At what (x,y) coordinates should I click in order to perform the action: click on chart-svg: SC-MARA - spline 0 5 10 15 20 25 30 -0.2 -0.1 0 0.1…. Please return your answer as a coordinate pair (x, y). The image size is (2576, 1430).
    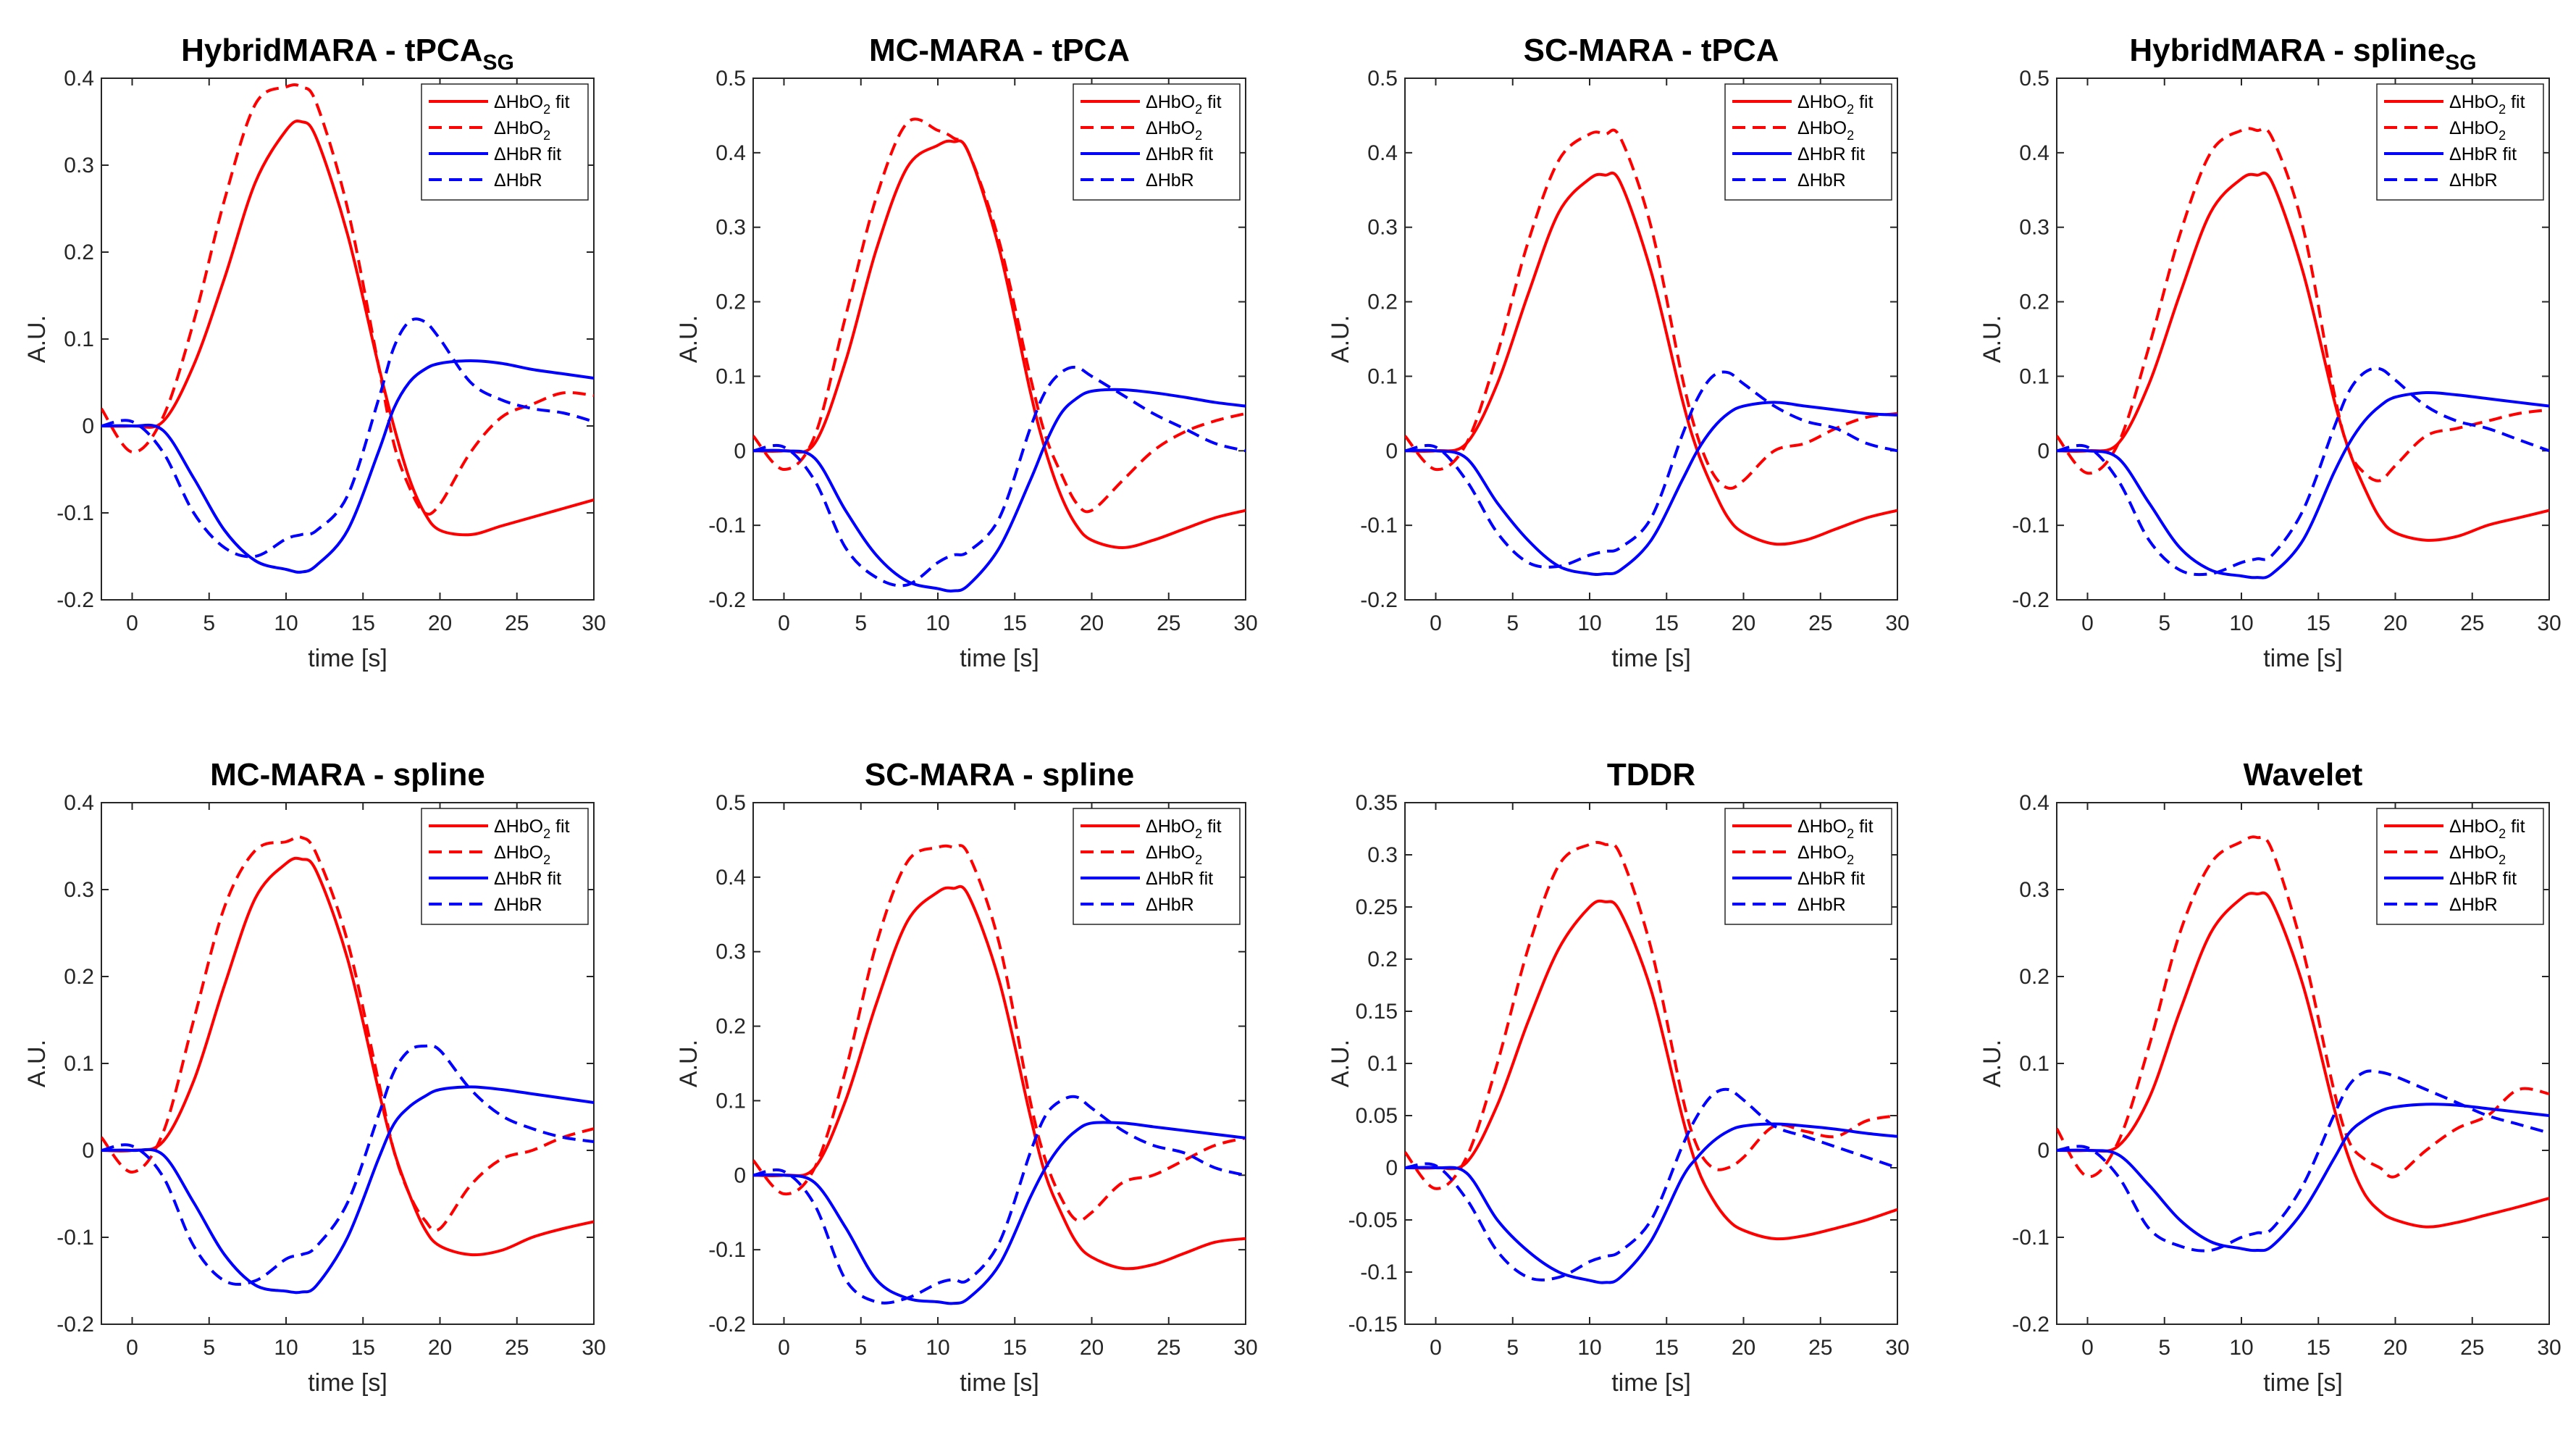
    Looking at the image, I should click on (966, 1077).